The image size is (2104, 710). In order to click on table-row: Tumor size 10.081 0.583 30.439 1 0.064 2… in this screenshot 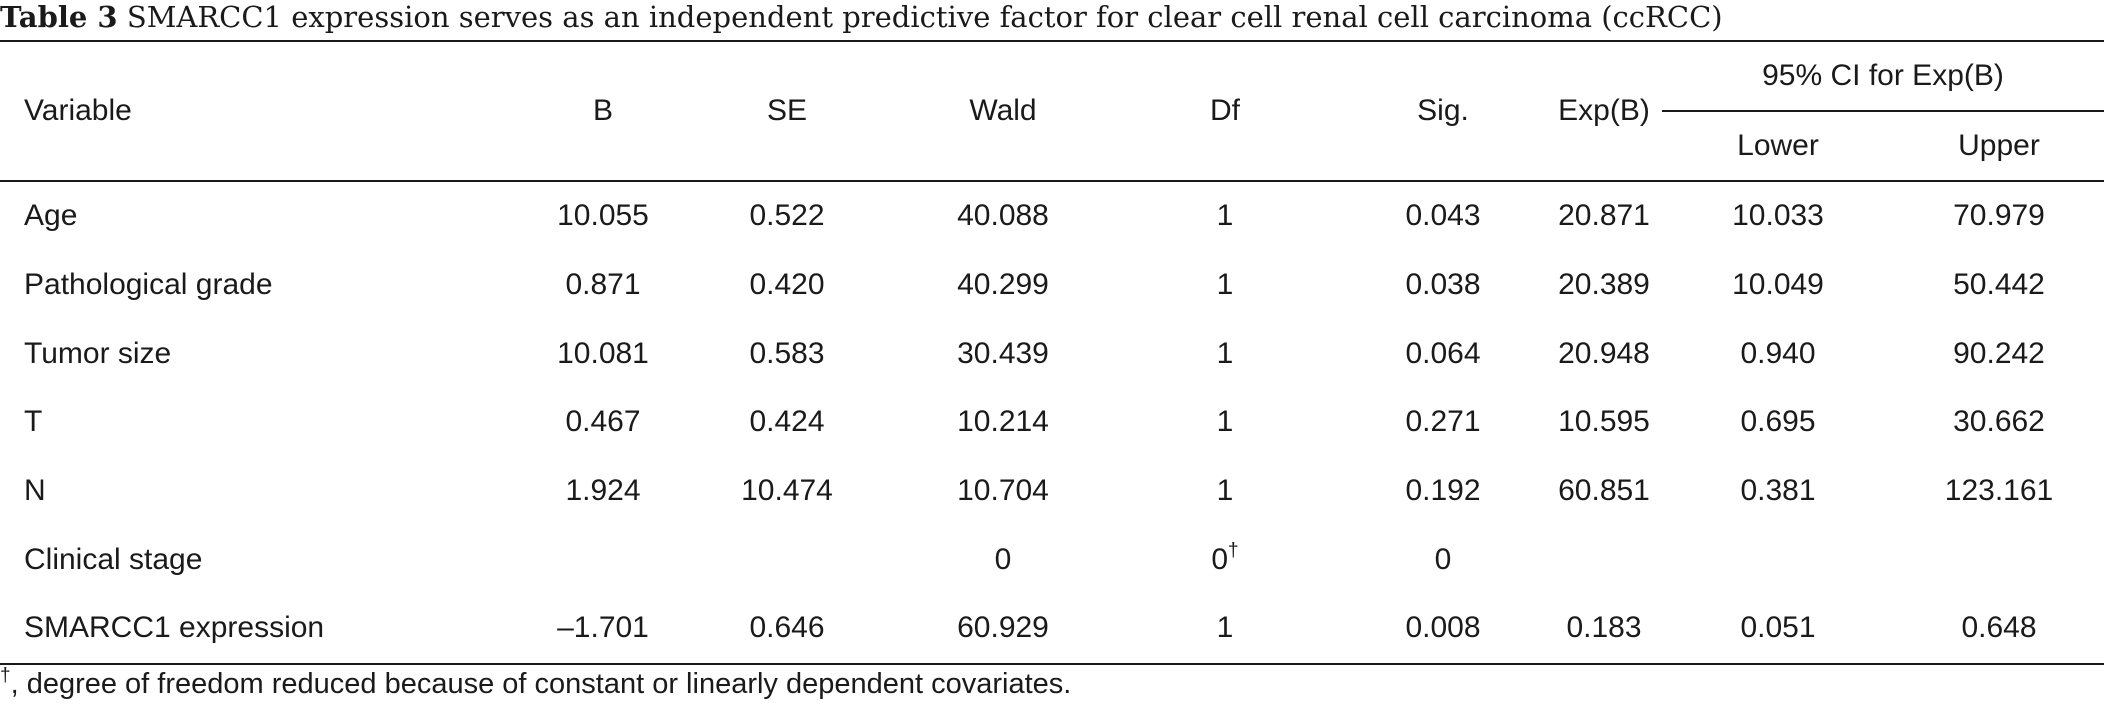, I will do `click(1052, 353)`.